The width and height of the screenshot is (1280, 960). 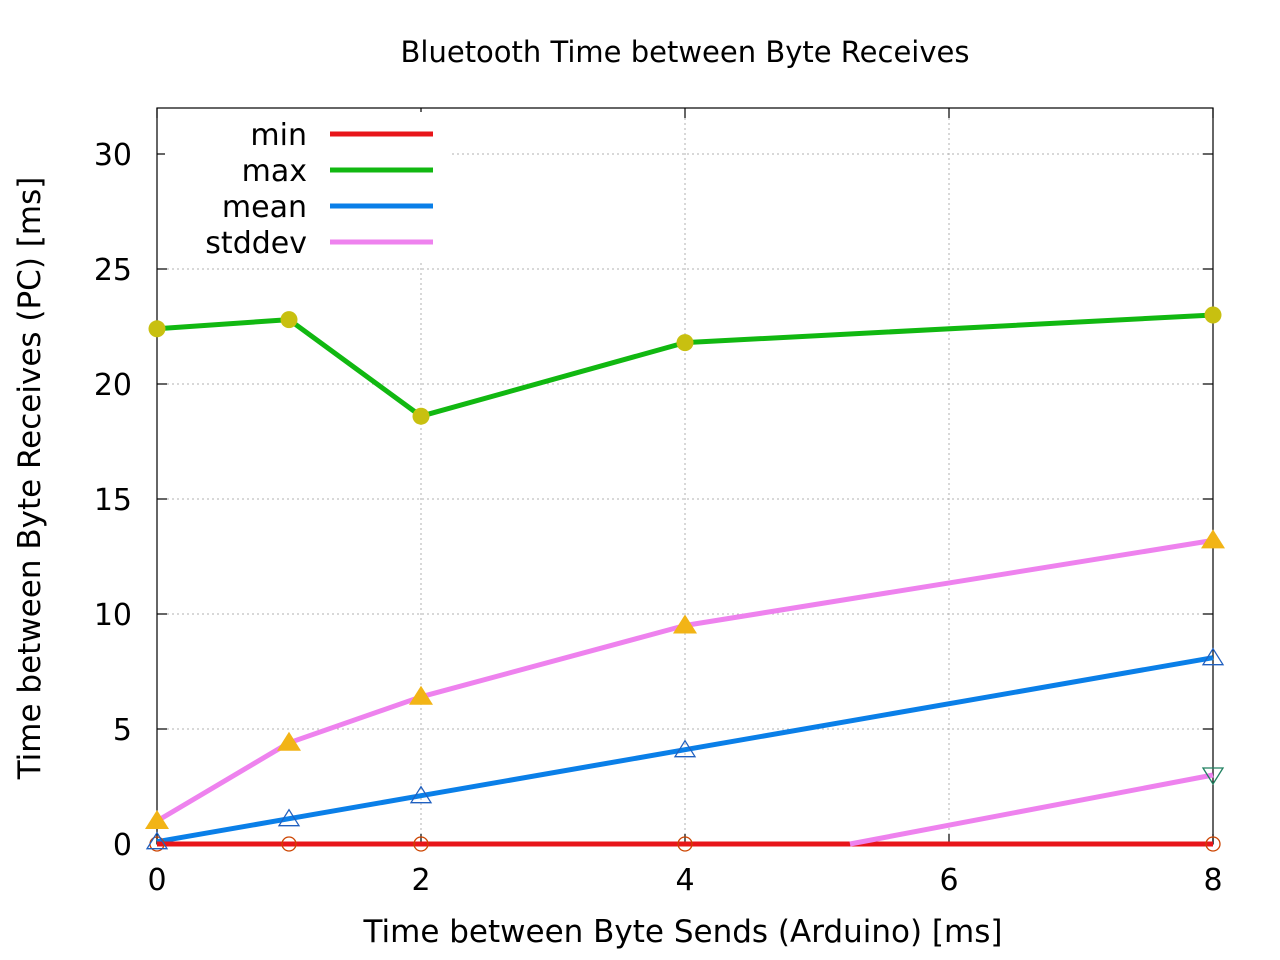 What do you see at coordinates (113, 615) in the screenshot?
I see `y-tick-label: 10` at bounding box center [113, 615].